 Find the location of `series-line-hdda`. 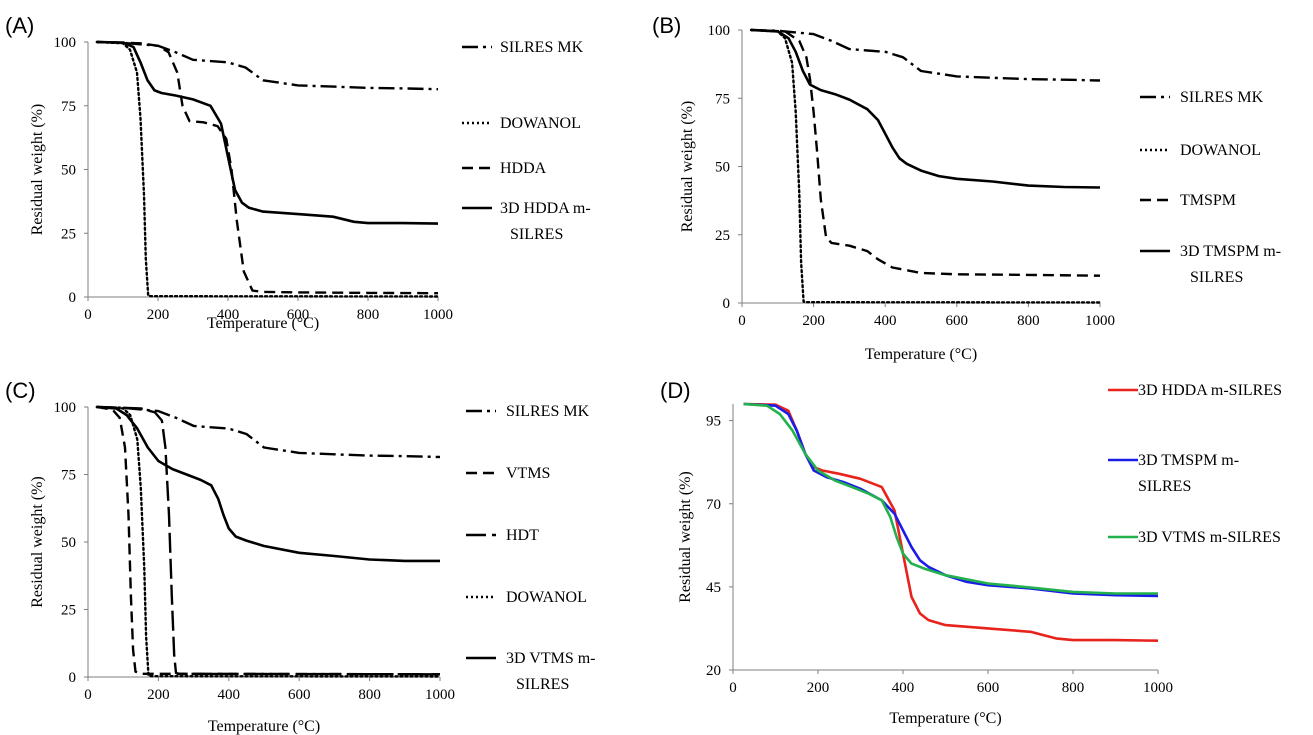

series-line-hdda is located at coordinates (267, 167).